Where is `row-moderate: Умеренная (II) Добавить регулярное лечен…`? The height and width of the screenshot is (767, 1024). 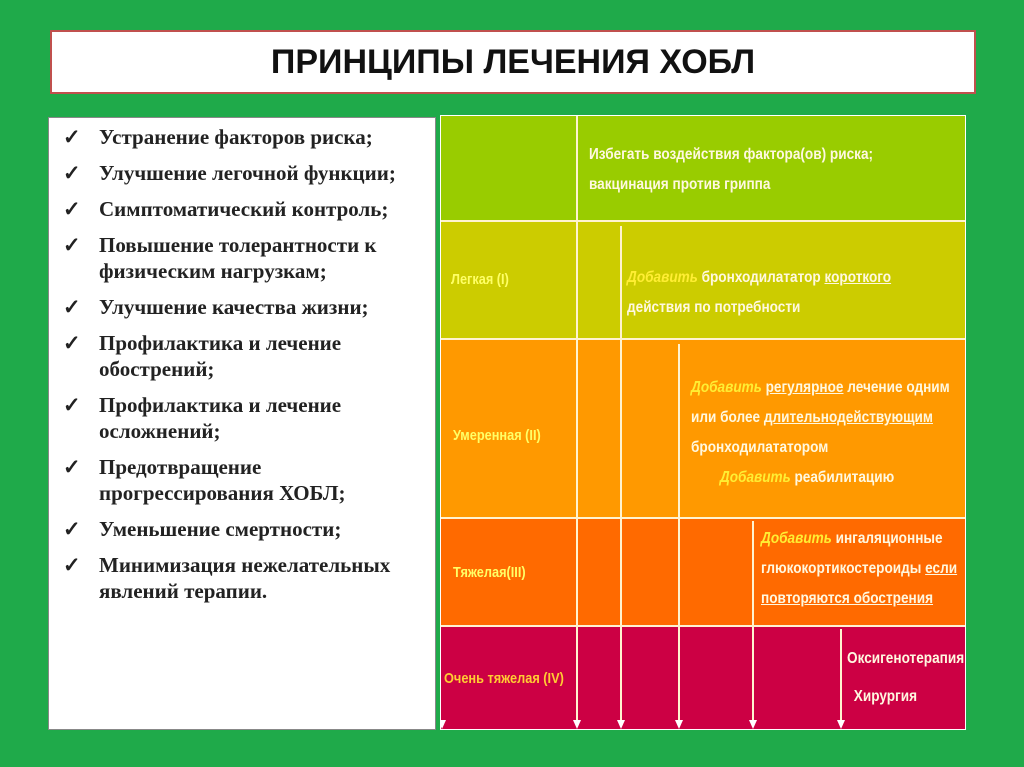
row-moderate: Умеренная (II) Добавить регулярное лечен… is located at coordinates (703, 428).